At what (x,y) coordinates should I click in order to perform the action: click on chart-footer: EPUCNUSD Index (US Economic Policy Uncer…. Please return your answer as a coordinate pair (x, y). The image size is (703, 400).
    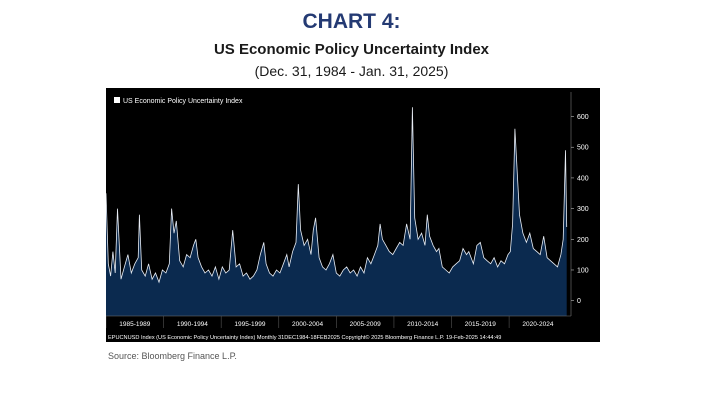
    Looking at the image, I should click on (304, 337).